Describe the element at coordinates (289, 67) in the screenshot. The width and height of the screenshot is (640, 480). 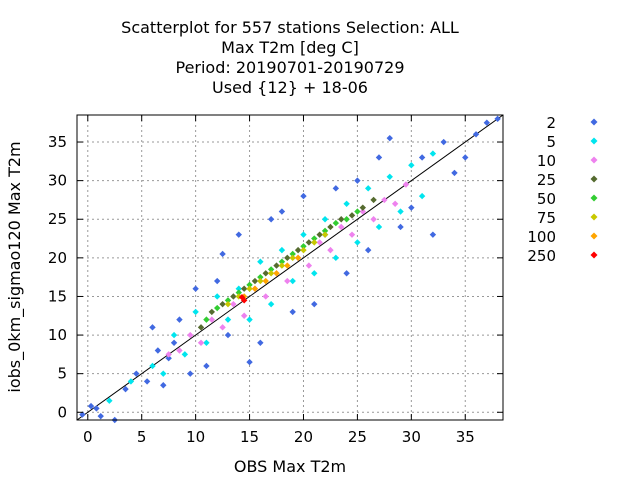
I see `title-line-3: Period: 20190701-20190729` at that location.